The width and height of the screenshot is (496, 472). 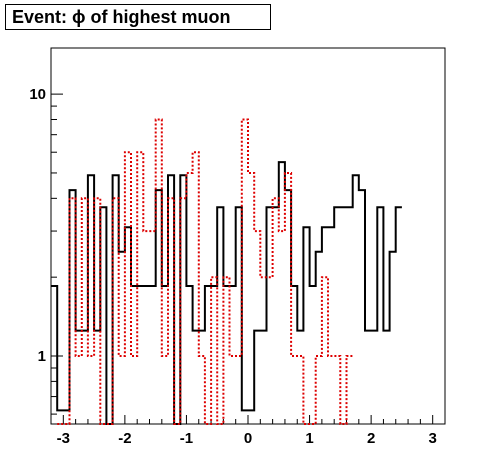 What do you see at coordinates (138, 17) in the screenshot?
I see `chart-title: Event: ϕ of highest muon` at bounding box center [138, 17].